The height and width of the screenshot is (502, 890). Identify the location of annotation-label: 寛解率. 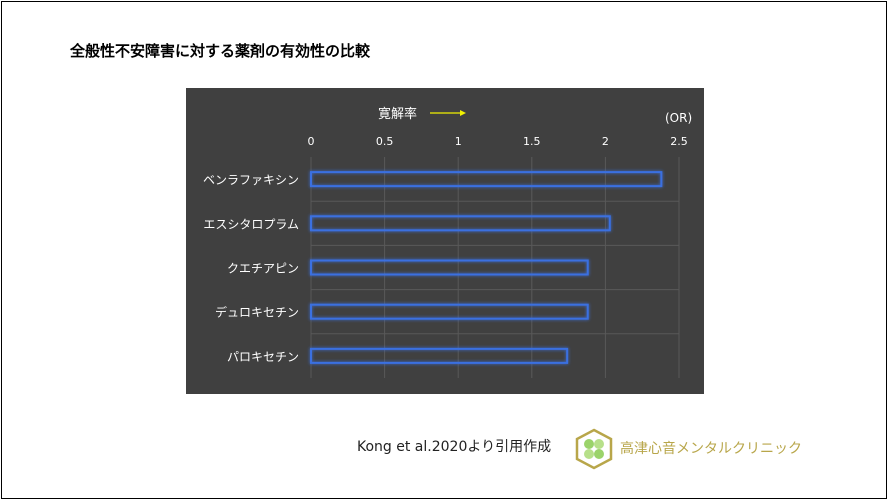
(397, 114).